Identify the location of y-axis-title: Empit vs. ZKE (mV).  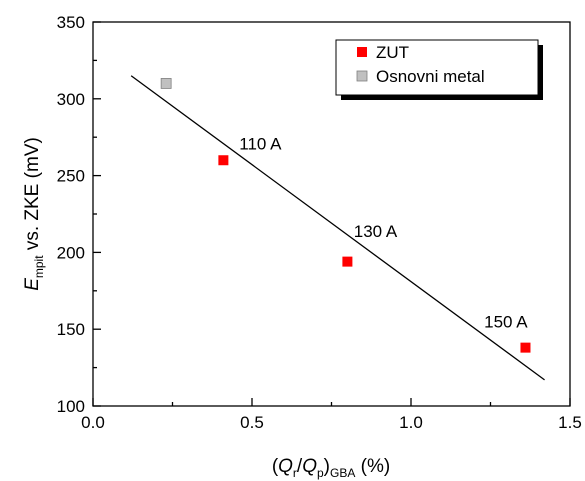
(34, 214).